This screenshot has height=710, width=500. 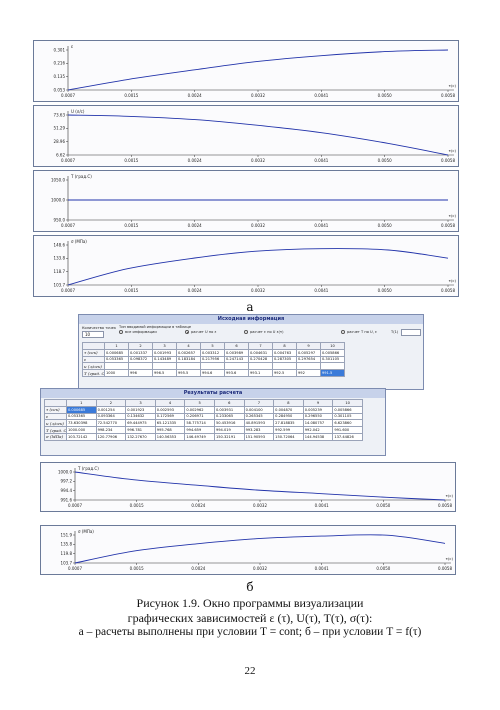 What do you see at coordinates (140, 423) in the screenshot?
I see `result-table-cell: 69.444975` at bounding box center [140, 423].